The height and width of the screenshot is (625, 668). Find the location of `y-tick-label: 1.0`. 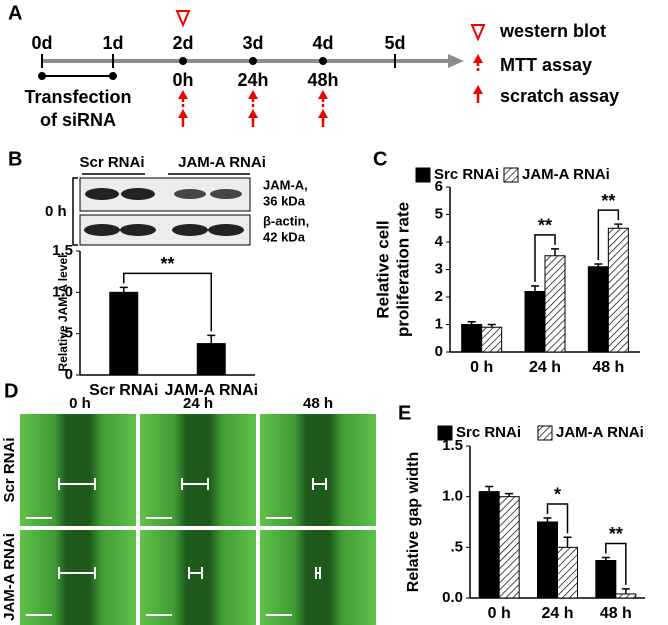

y-tick-label: 1.0 is located at coordinates (62, 291).